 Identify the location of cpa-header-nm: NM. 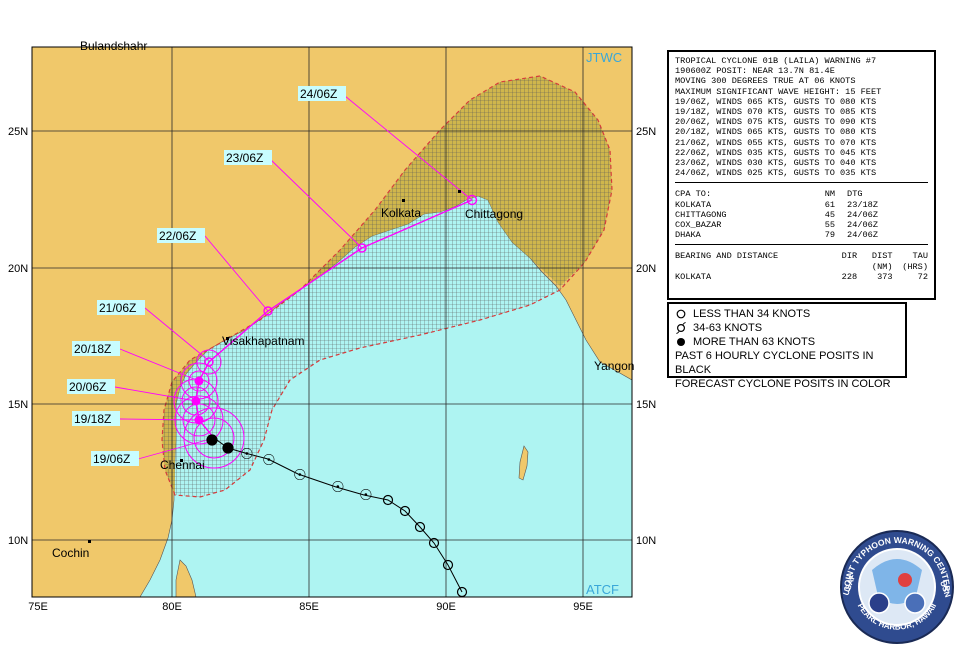
(830, 194).